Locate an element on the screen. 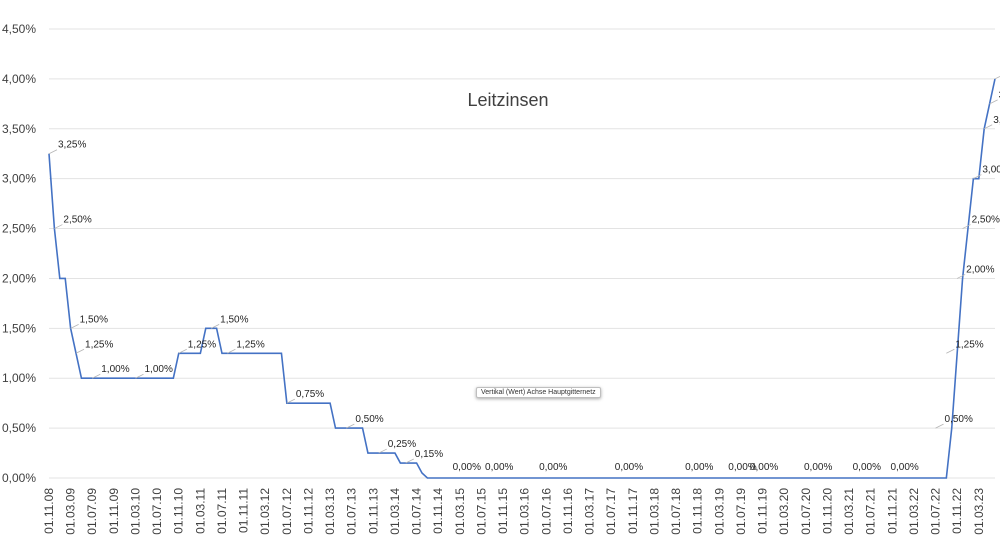 This screenshot has height=539, width=1000. data-label: 3,25% is located at coordinates (72, 145).